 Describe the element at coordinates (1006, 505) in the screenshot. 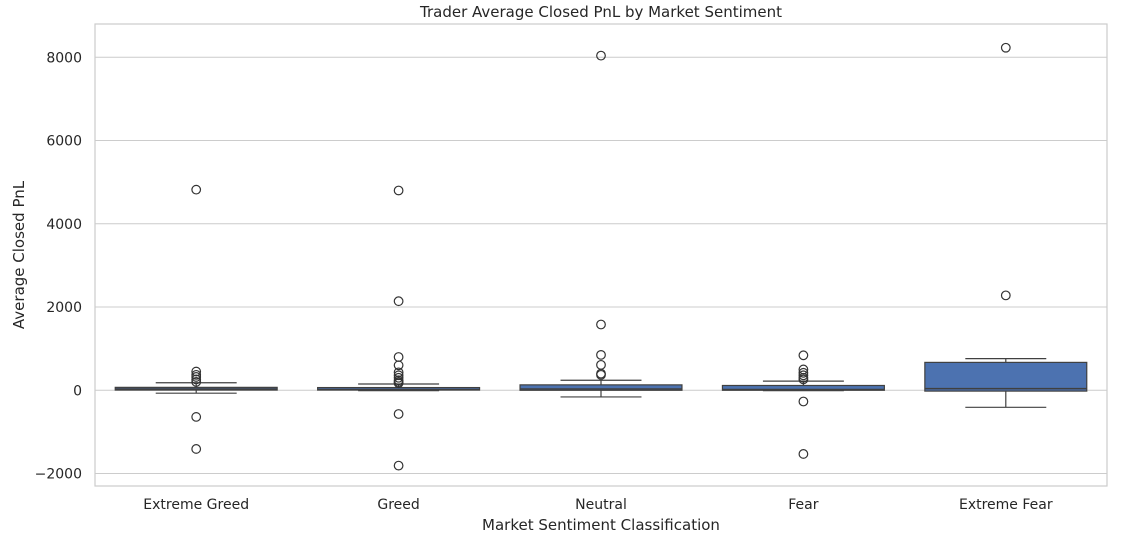

I see `x-tick-label: Extreme Fear` at that location.